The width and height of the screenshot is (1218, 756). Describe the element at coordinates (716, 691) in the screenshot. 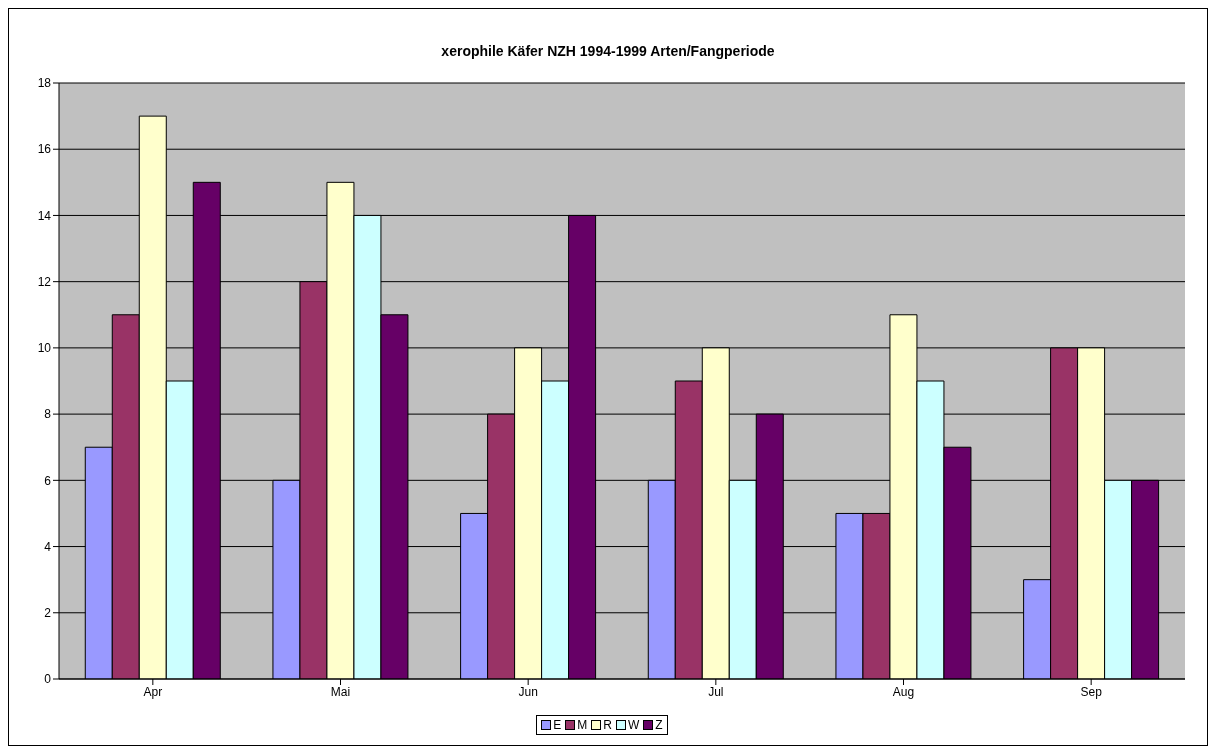

I see `x-tick-label: Jul` at that location.